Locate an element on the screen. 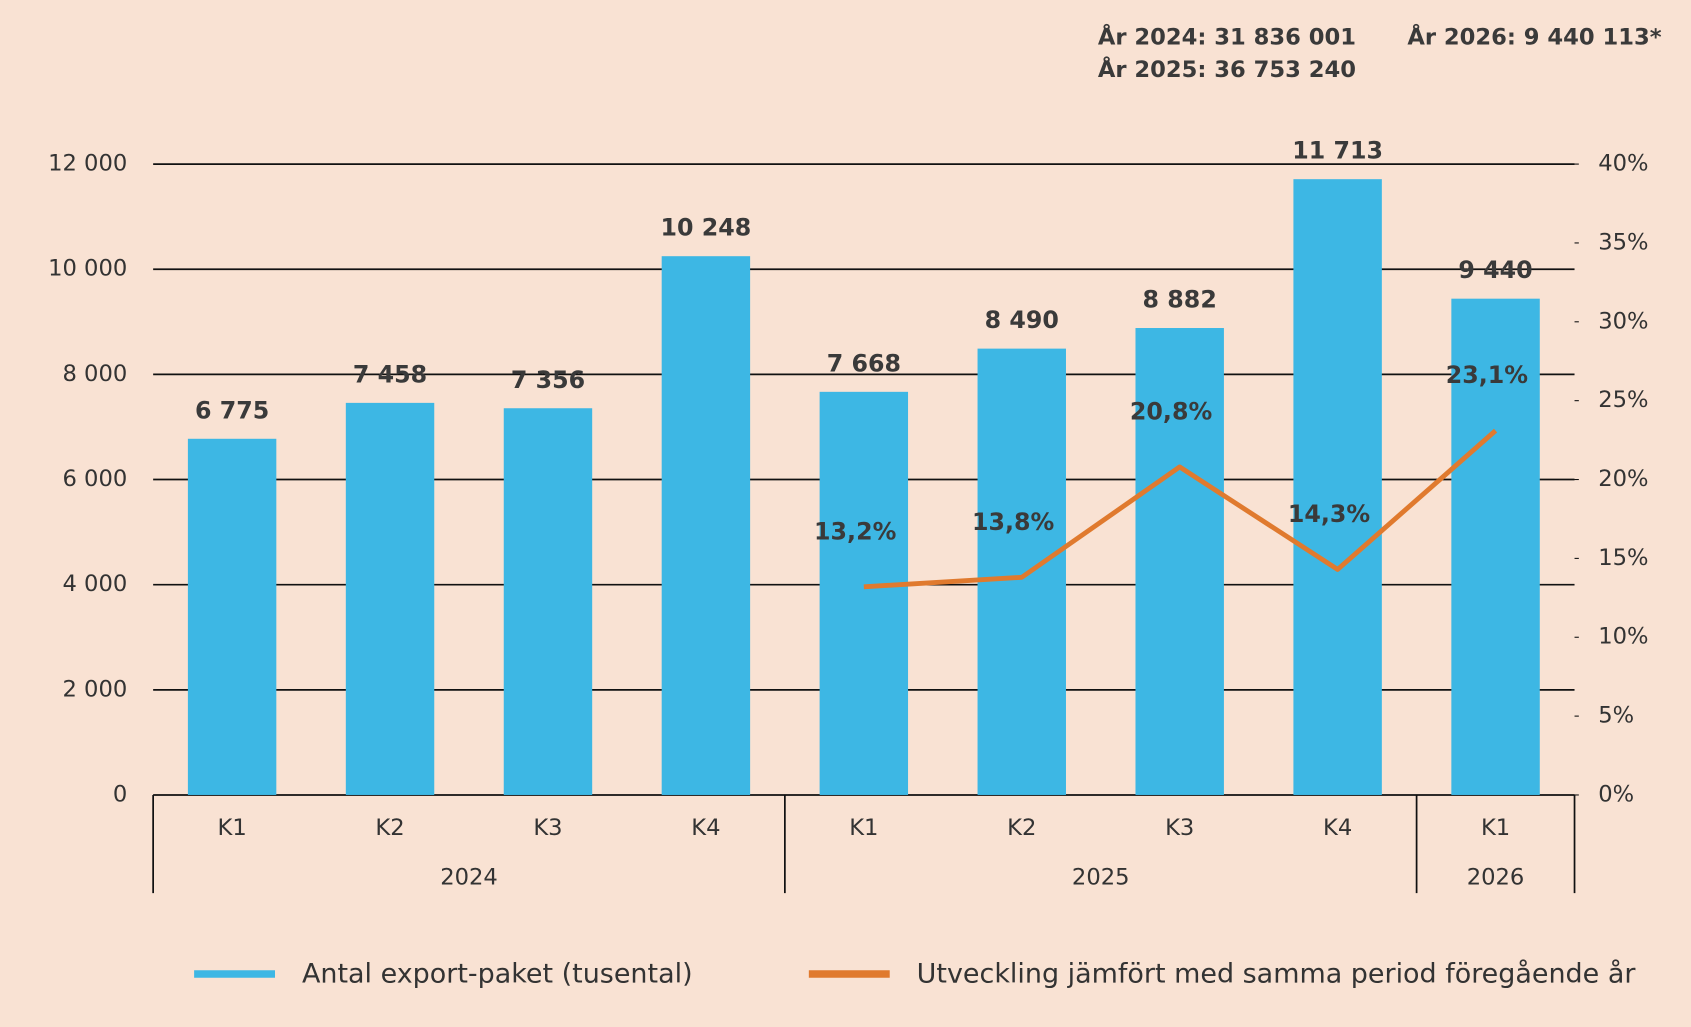  data-label: 8 490 is located at coordinates (1022, 320).